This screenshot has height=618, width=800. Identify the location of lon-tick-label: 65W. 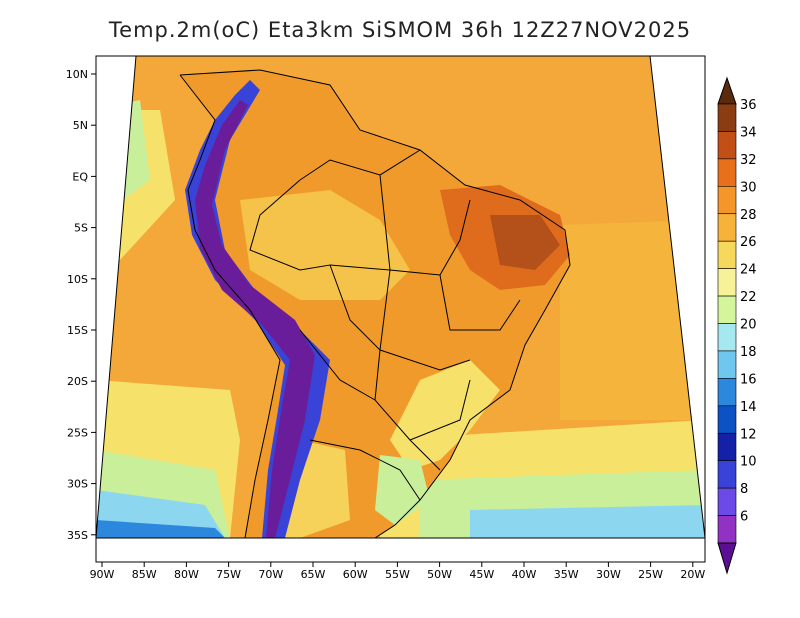
(313, 574).